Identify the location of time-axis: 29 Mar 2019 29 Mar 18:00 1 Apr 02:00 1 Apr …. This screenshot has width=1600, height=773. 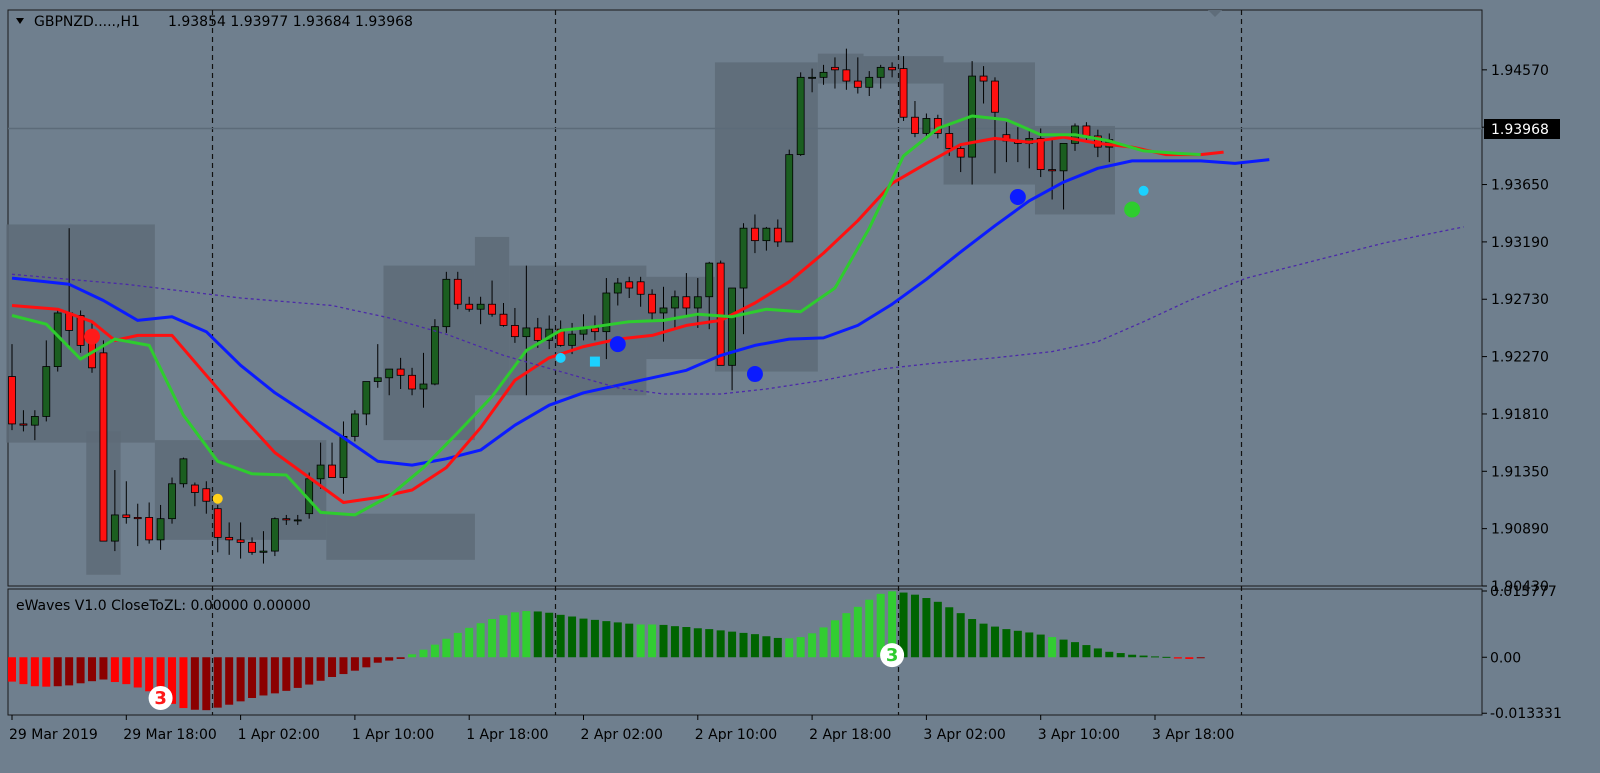
(621, 729).